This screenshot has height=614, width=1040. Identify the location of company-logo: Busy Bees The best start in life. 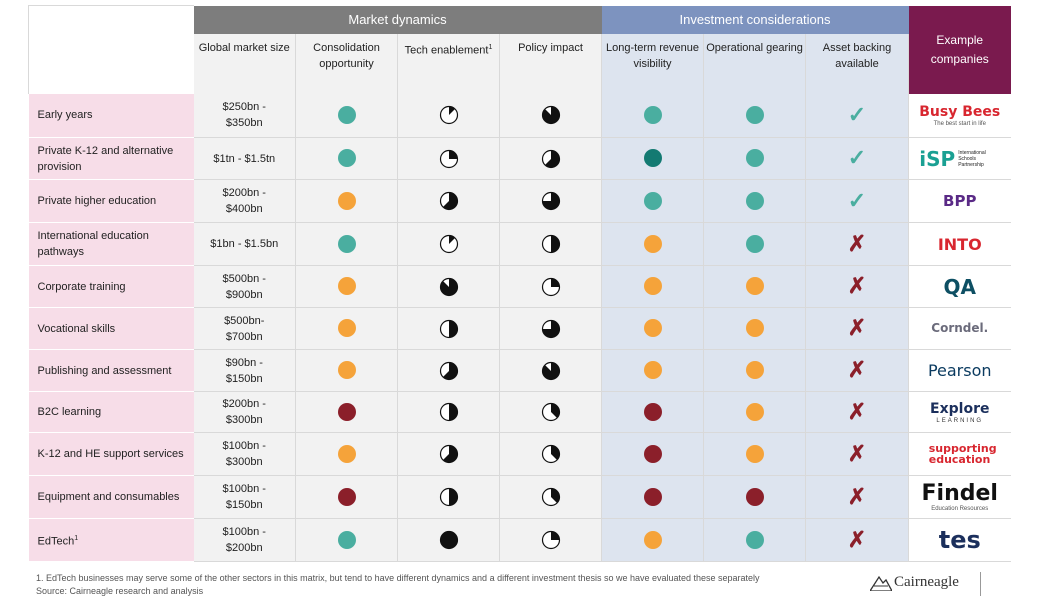
(960, 115).